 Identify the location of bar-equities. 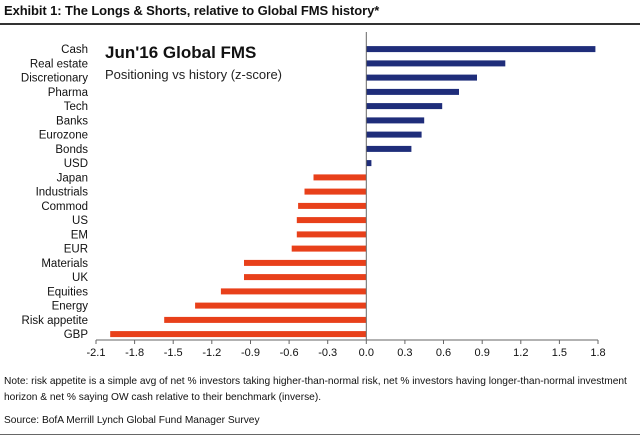
(293, 291).